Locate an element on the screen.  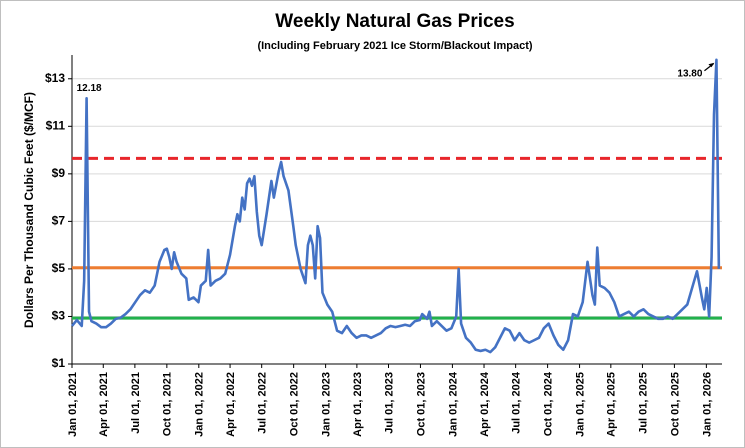
x-tick-label: Oct 01, 2021 is located at coordinates (168, 404).